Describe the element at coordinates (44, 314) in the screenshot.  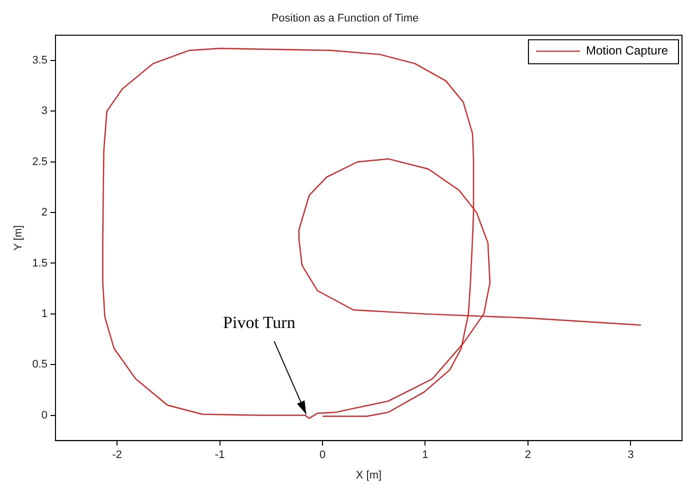
I see `y-tick-label: 1` at that location.